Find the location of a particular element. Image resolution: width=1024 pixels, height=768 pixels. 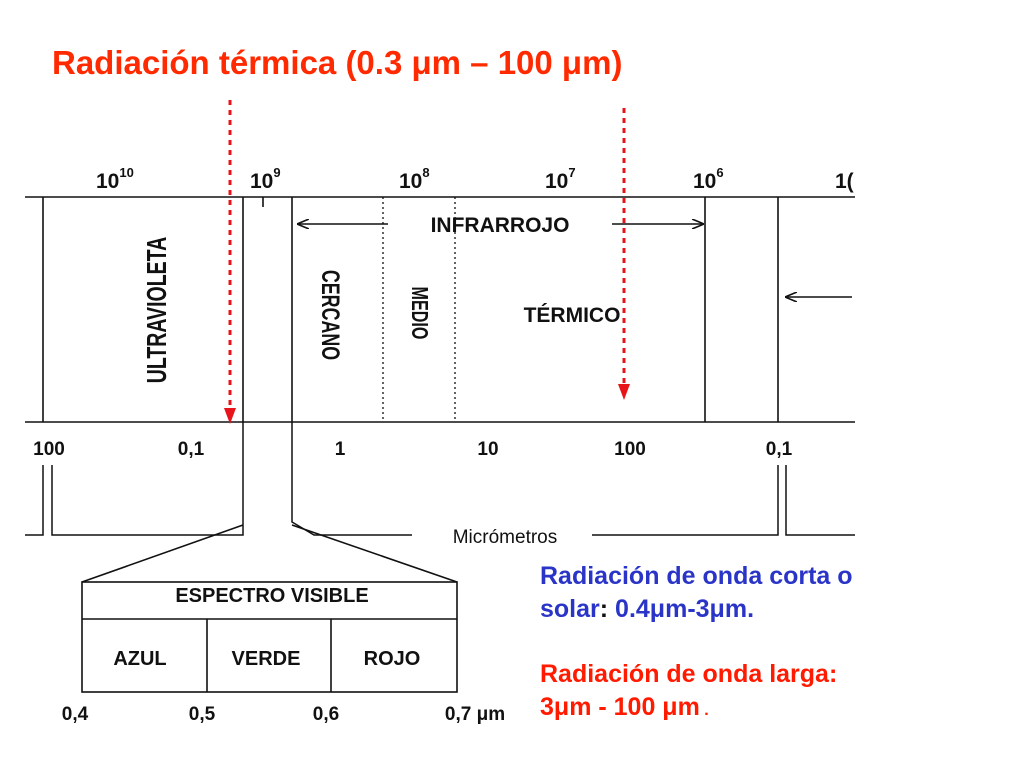

wavelength-label-1: 1 is located at coordinates (340, 449).